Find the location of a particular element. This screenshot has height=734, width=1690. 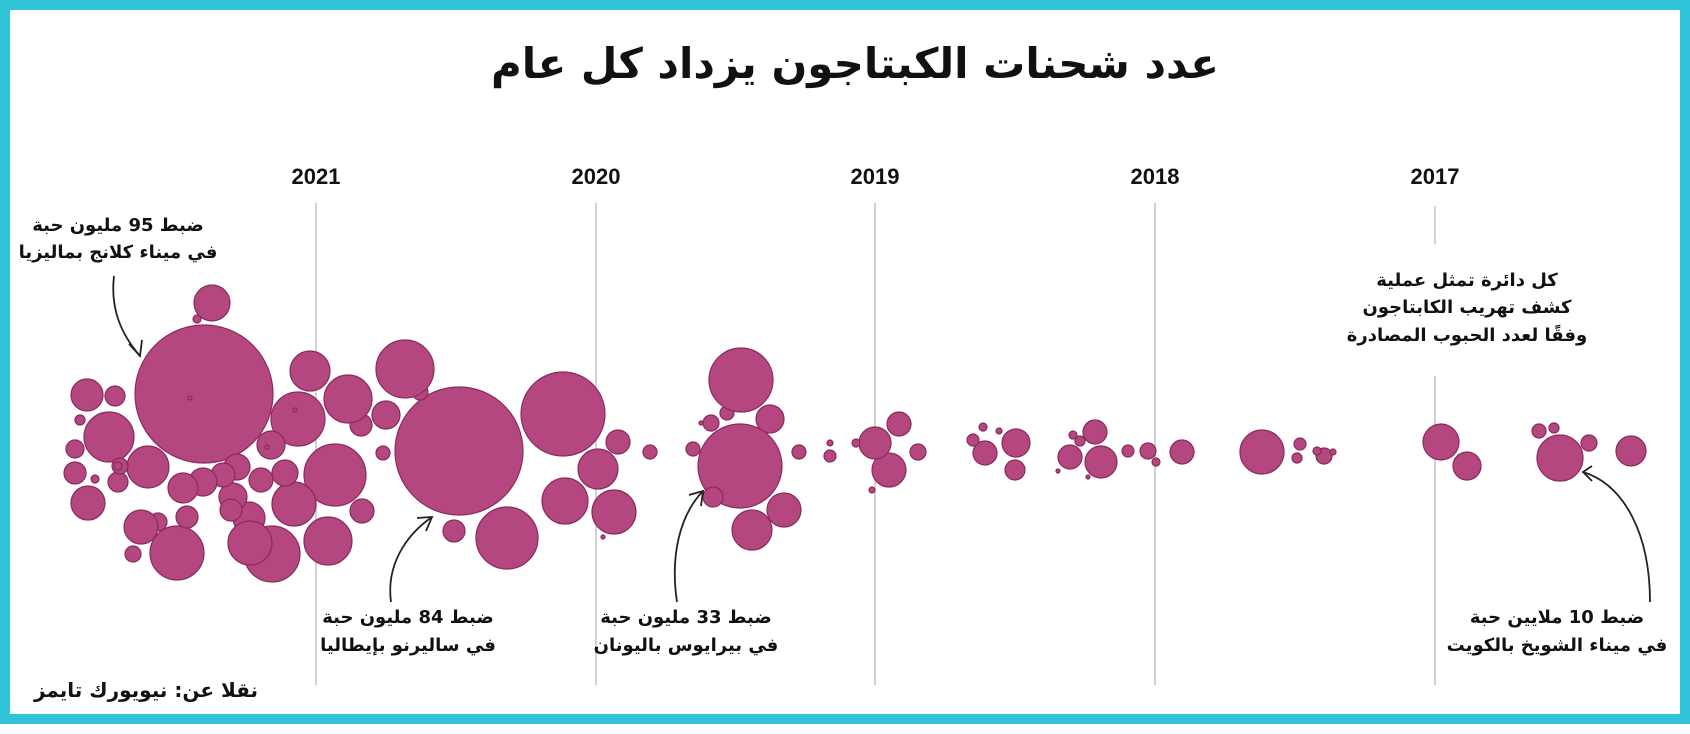

annotation-arrow-2021 is located at coordinates (126, 316).